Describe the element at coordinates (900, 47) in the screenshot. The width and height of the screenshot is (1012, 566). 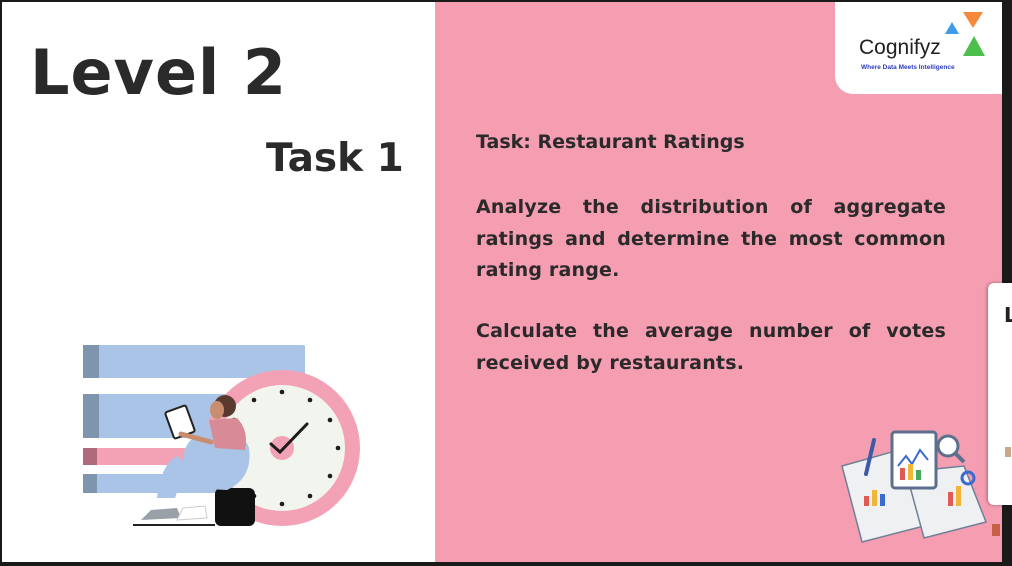
I see `logo-name: Cognifyz` at that location.